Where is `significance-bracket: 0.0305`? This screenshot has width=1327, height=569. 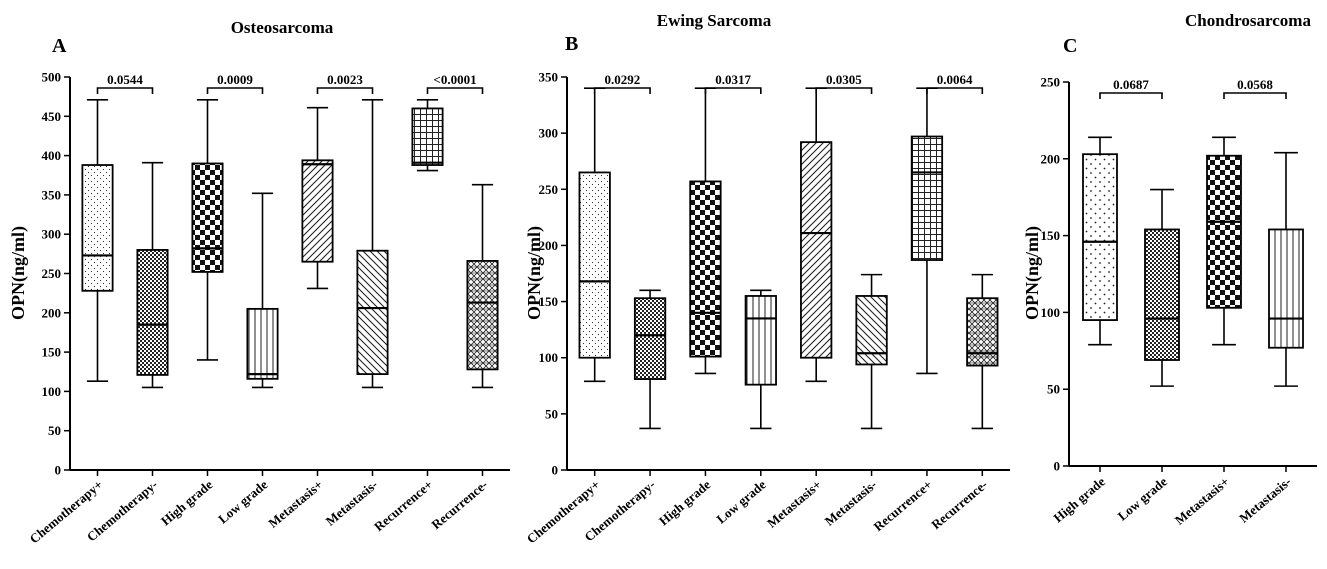
significance-bracket: 0.0305 is located at coordinates (844, 83).